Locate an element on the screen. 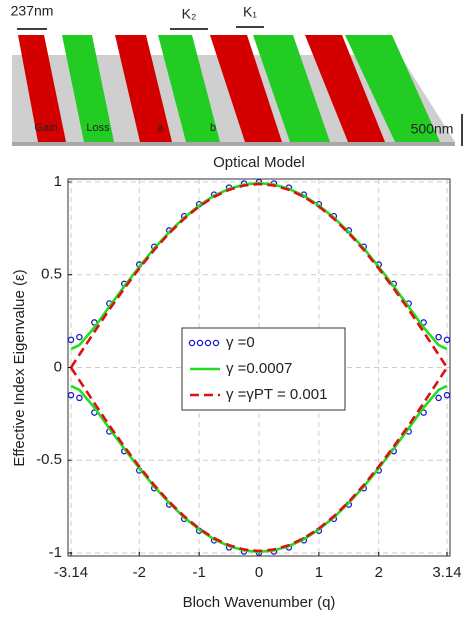 Image resolution: width=467 pixels, height=617 pixels. y-tick-label: -1 is located at coordinates (55, 552).